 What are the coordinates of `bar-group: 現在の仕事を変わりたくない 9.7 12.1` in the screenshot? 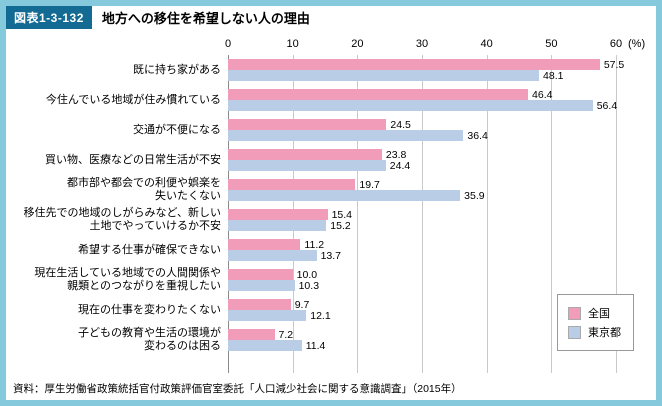 It's located at (311, 310).